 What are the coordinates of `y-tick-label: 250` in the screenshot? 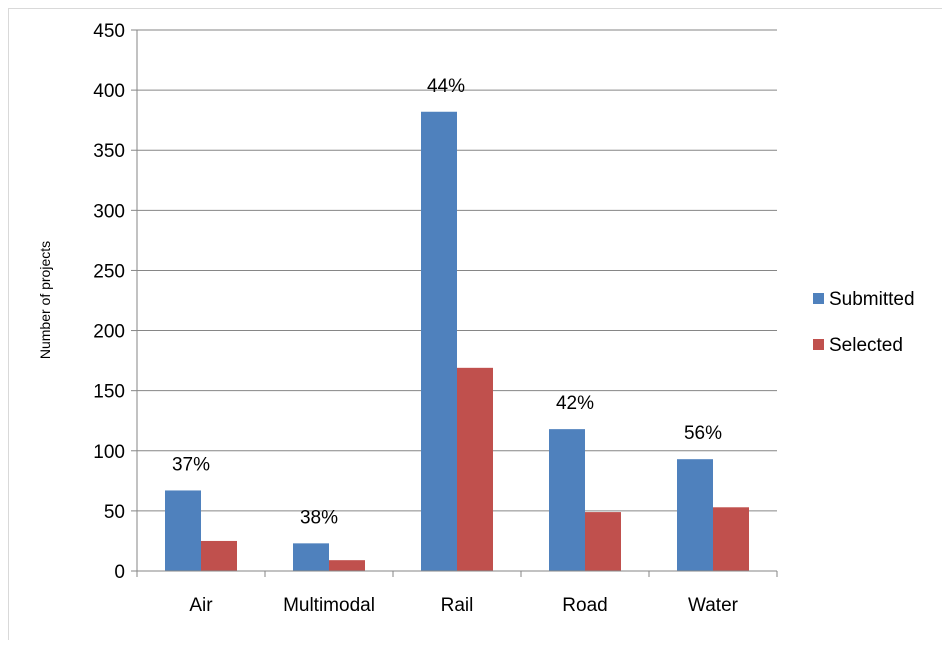 It's located at (109, 271).